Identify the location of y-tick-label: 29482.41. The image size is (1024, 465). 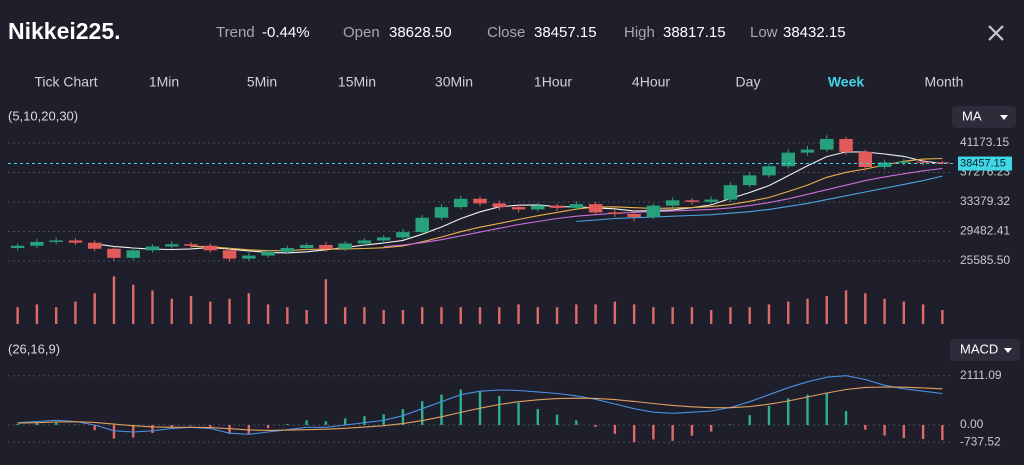
(985, 231).